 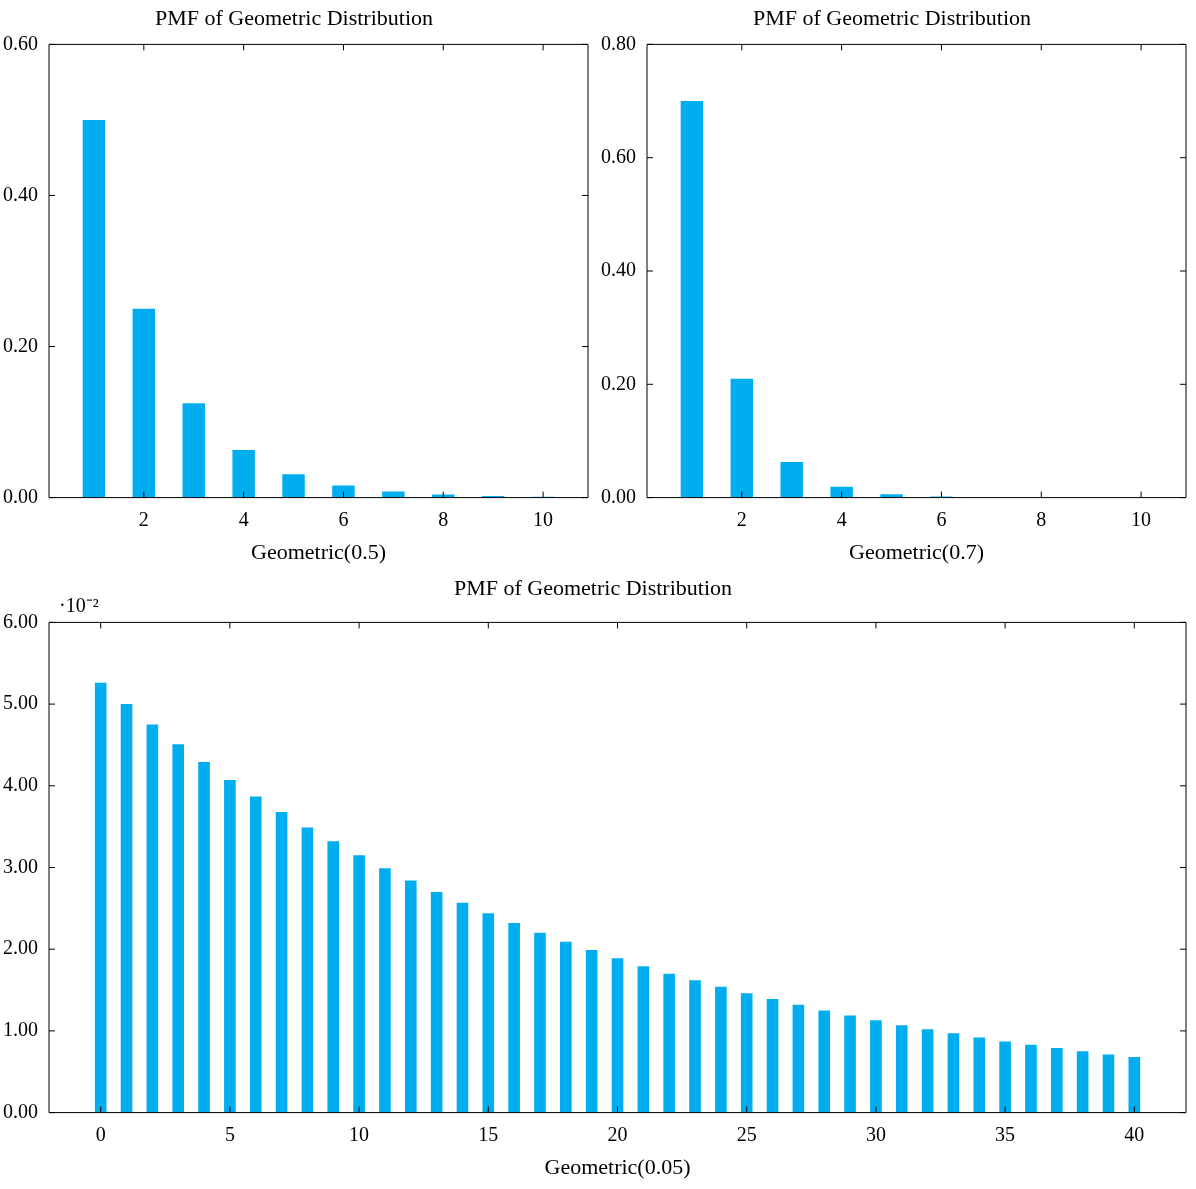 What do you see at coordinates (20, 865) in the screenshot?
I see `y-tick-label: 3.00` at bounding box center [20, 865].